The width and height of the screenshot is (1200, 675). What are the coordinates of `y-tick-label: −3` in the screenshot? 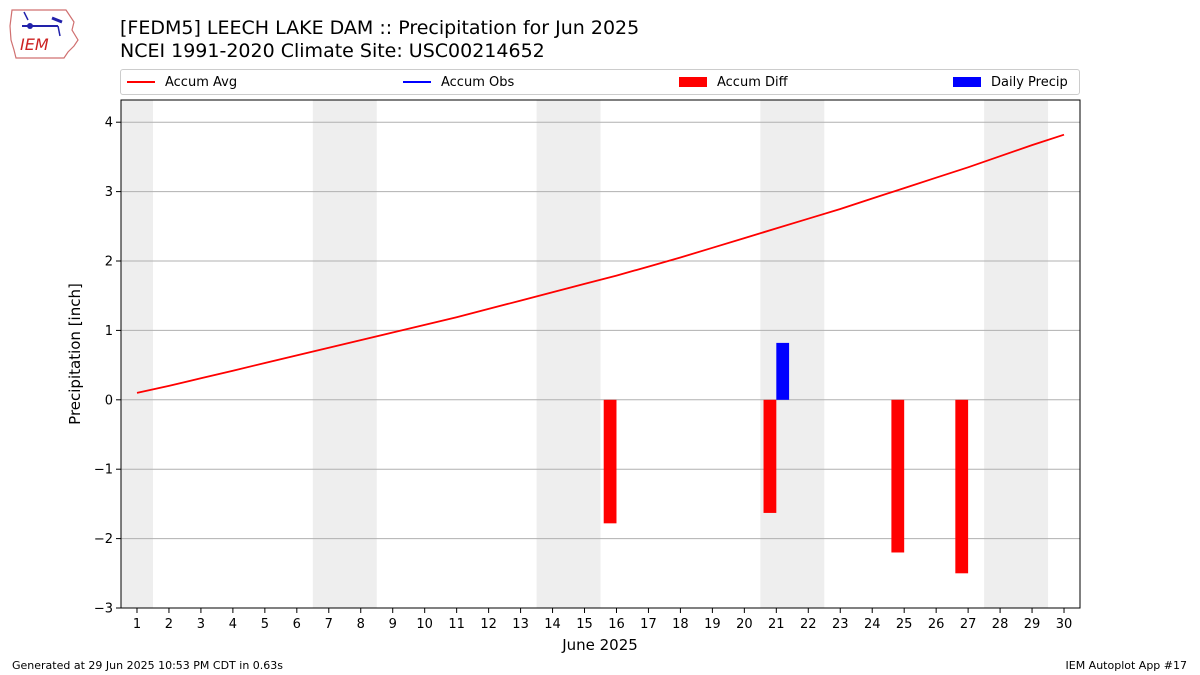 It's located at (103, 609).